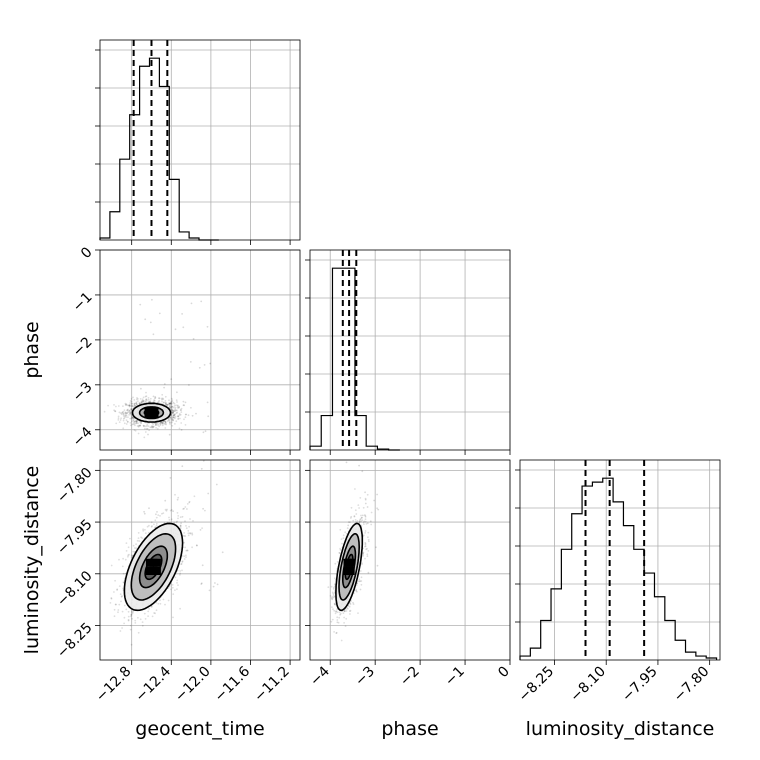 The image size is (760, 760). I want to click on tick-label-x-luminosity_distance: −8.10, so click(588, 685).